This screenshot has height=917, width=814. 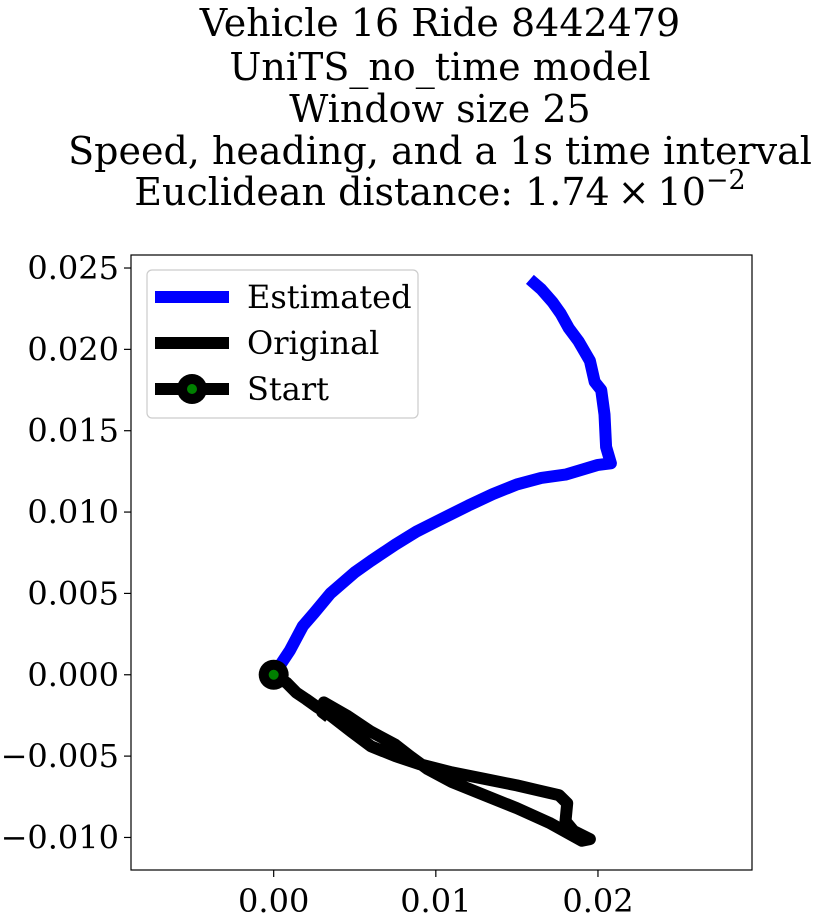 I want to click on start-marker-center, so click(x=273, y=674).